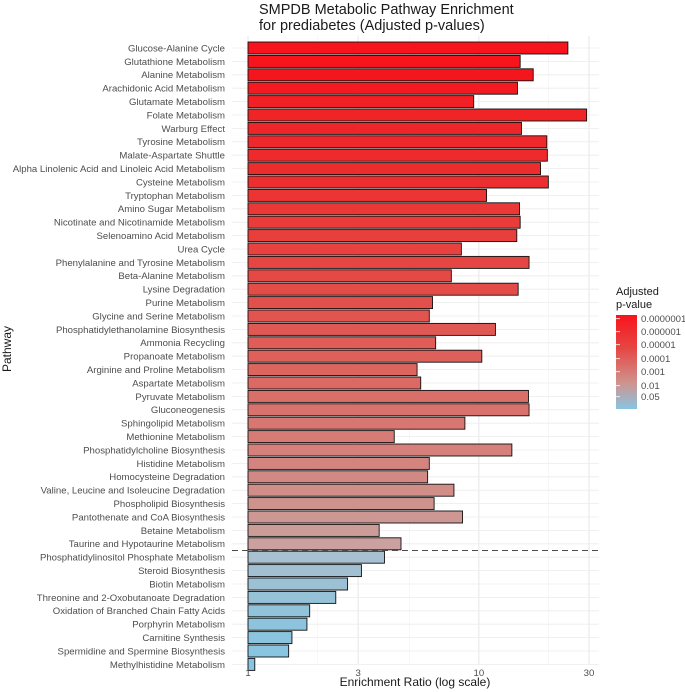  What do you see at coordinates (180, 397) in the screenshot?
I see `category-label: Pyruvate Metabolism` at bounding box center [180, 397].